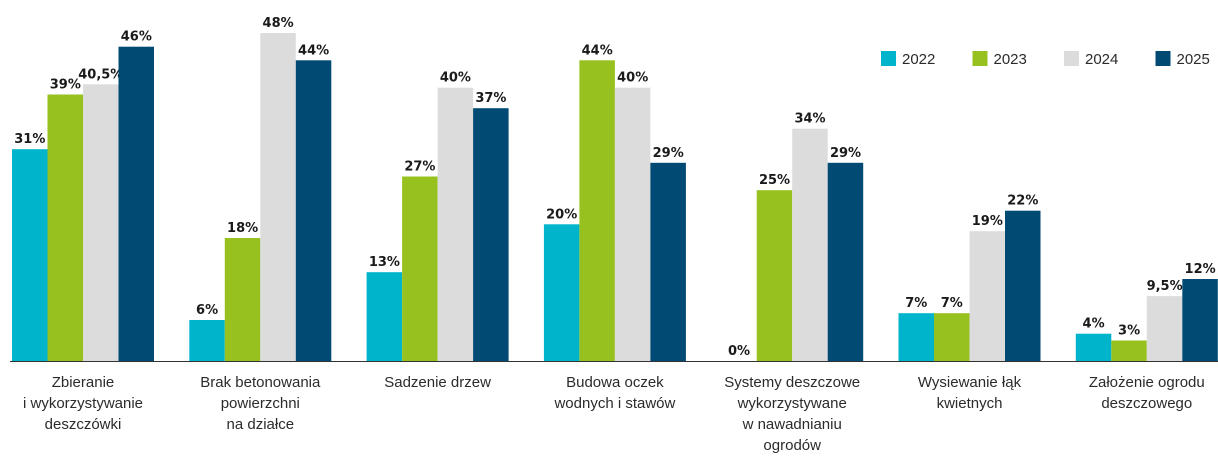  What do you see at coordinates (792, 382) in the screenshot?
I see `category-label-line: Systemy deszczowe` at bounding box center [792, 382].